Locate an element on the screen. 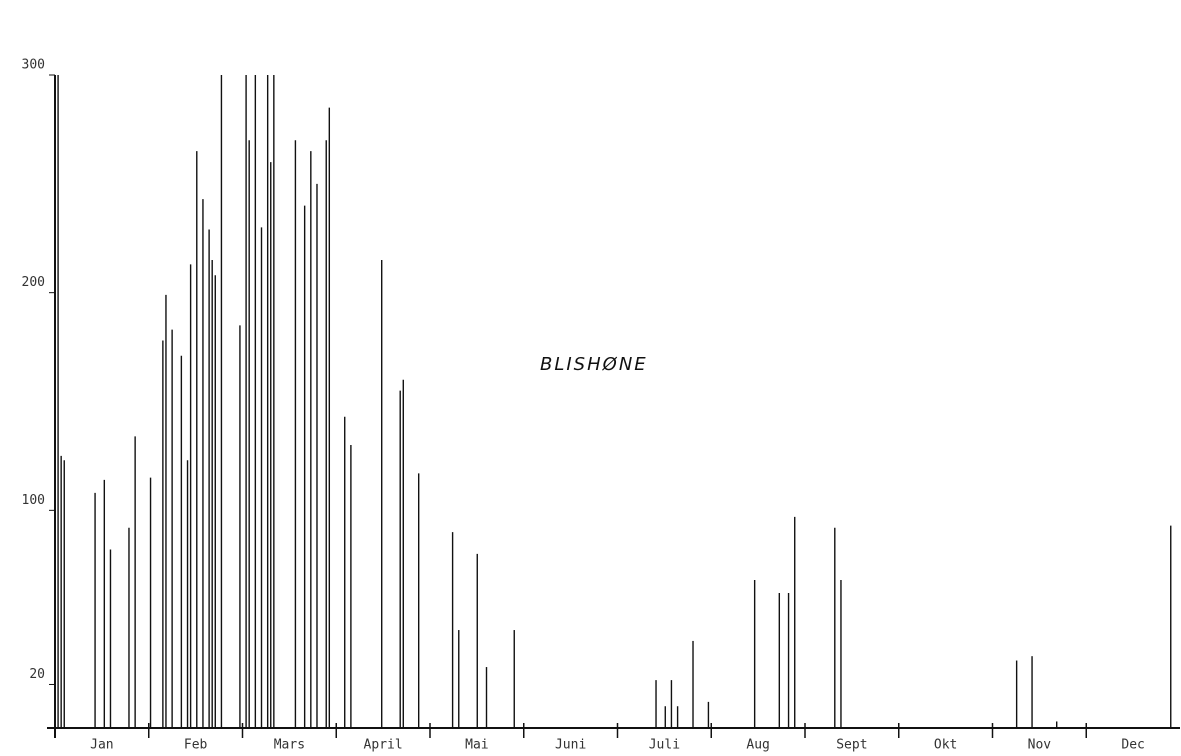  x-tick-label: Okt is located at coordinates (945, 745).